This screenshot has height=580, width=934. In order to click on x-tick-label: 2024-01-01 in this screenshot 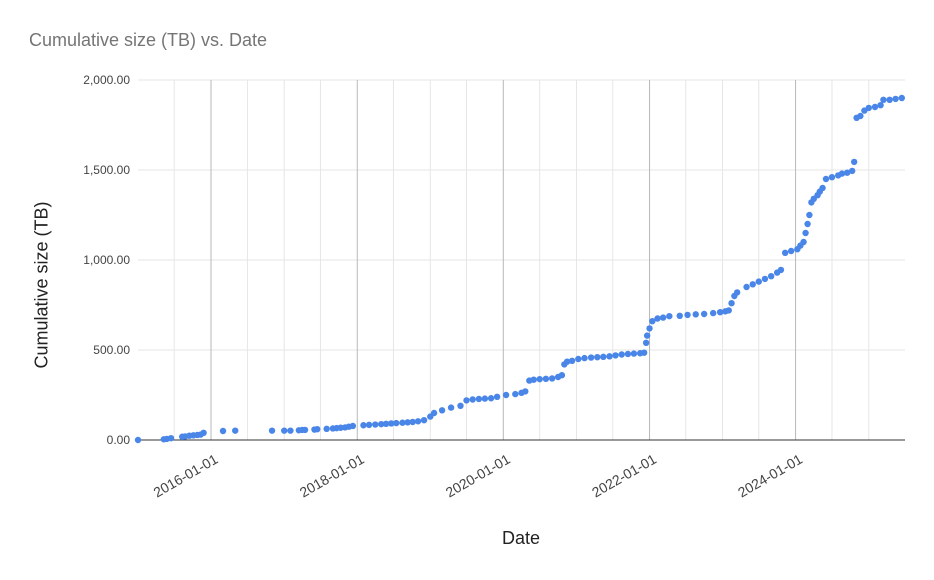, I will do `click(770, 476)`.